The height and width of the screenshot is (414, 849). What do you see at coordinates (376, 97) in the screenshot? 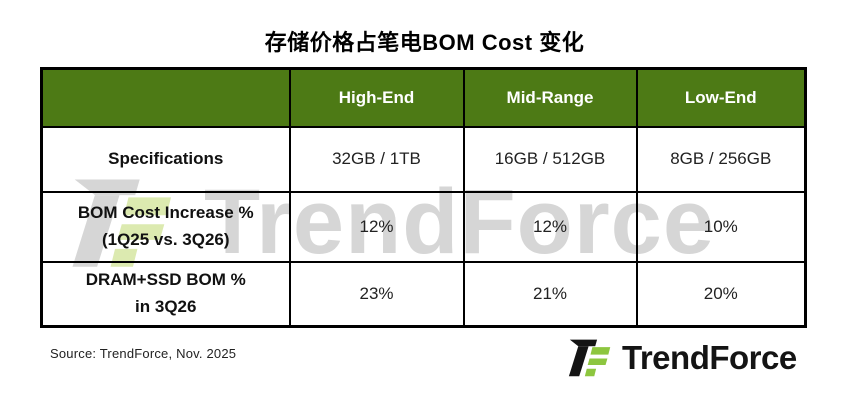
I see `header-cell-high-end: High-End` at bounding box center [376, 97].